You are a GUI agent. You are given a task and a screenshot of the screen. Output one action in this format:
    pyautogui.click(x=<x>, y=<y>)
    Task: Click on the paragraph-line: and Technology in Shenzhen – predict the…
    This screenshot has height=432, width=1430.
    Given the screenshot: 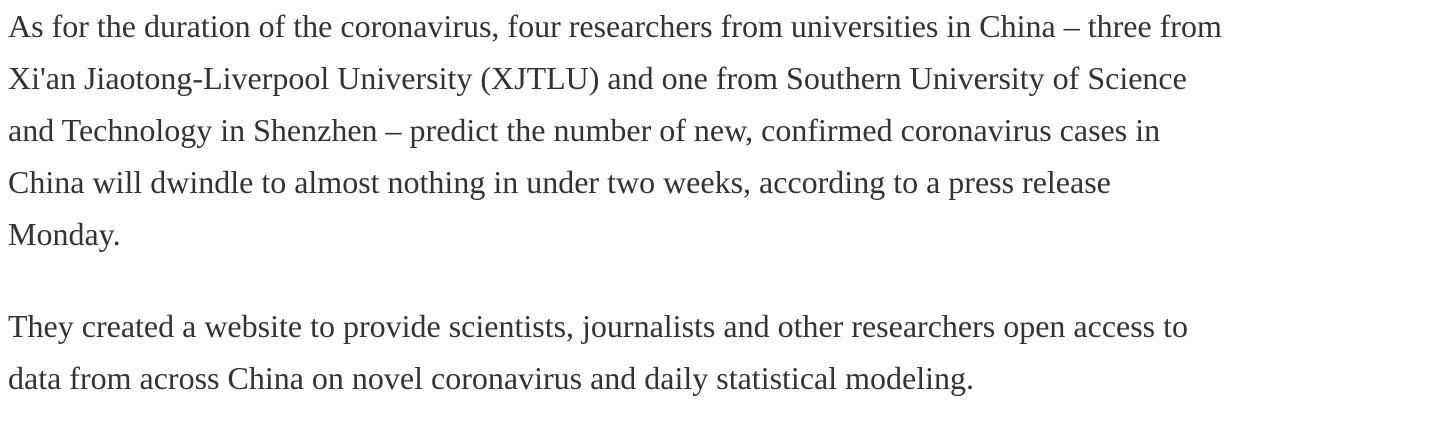 What is the action you would take?
    pyautogui.click(x=584, y=130)
    